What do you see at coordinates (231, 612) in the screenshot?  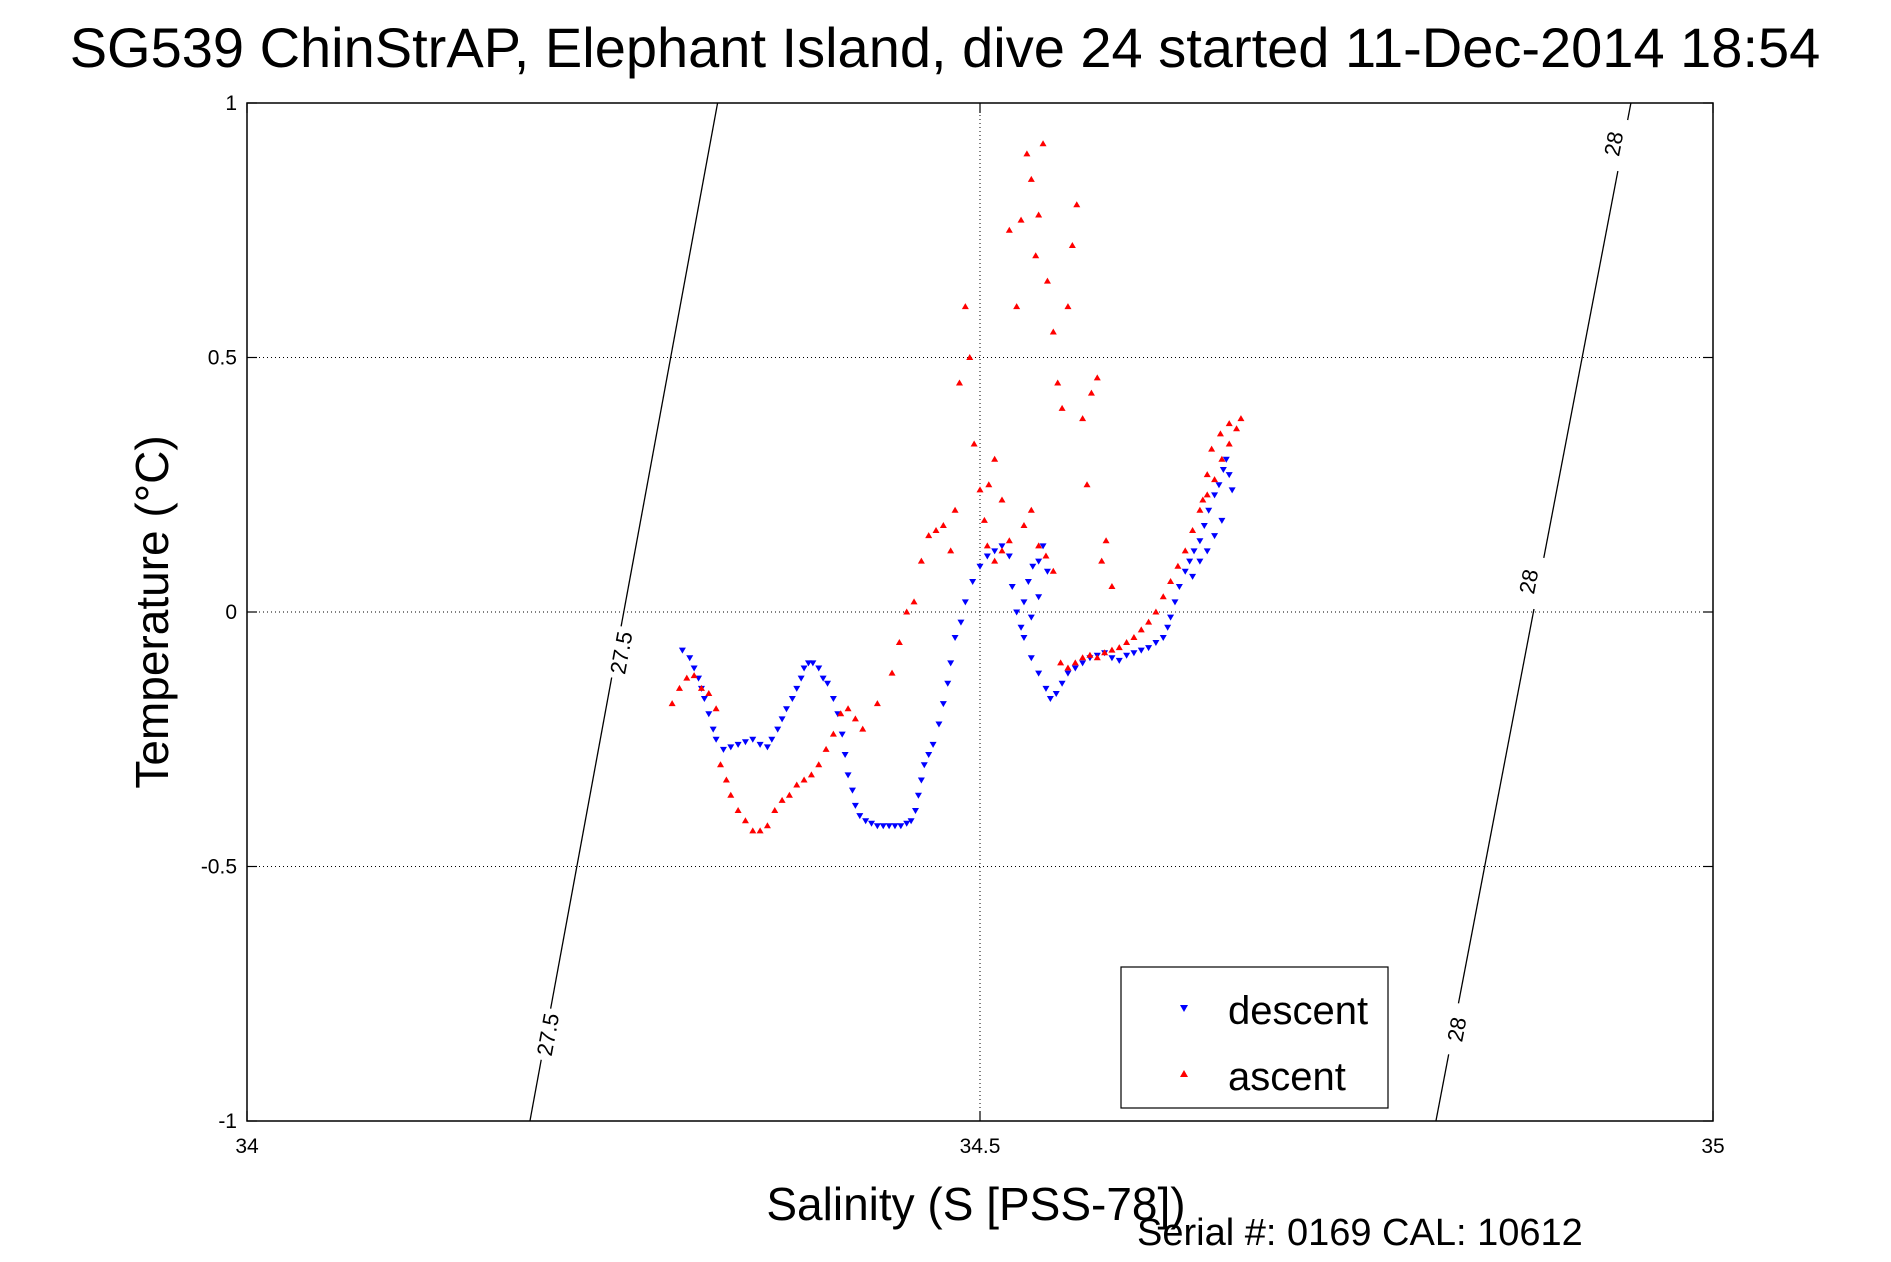 I see `y-tick-label-2: 0` at bounding box center [231, 612].